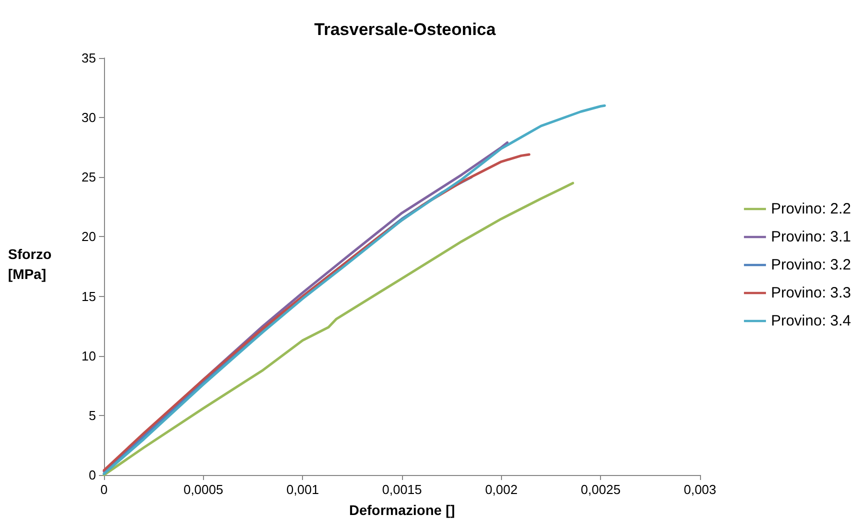  I want to click on chart-title: Trasversale-Osteonica, so click(405, 29).